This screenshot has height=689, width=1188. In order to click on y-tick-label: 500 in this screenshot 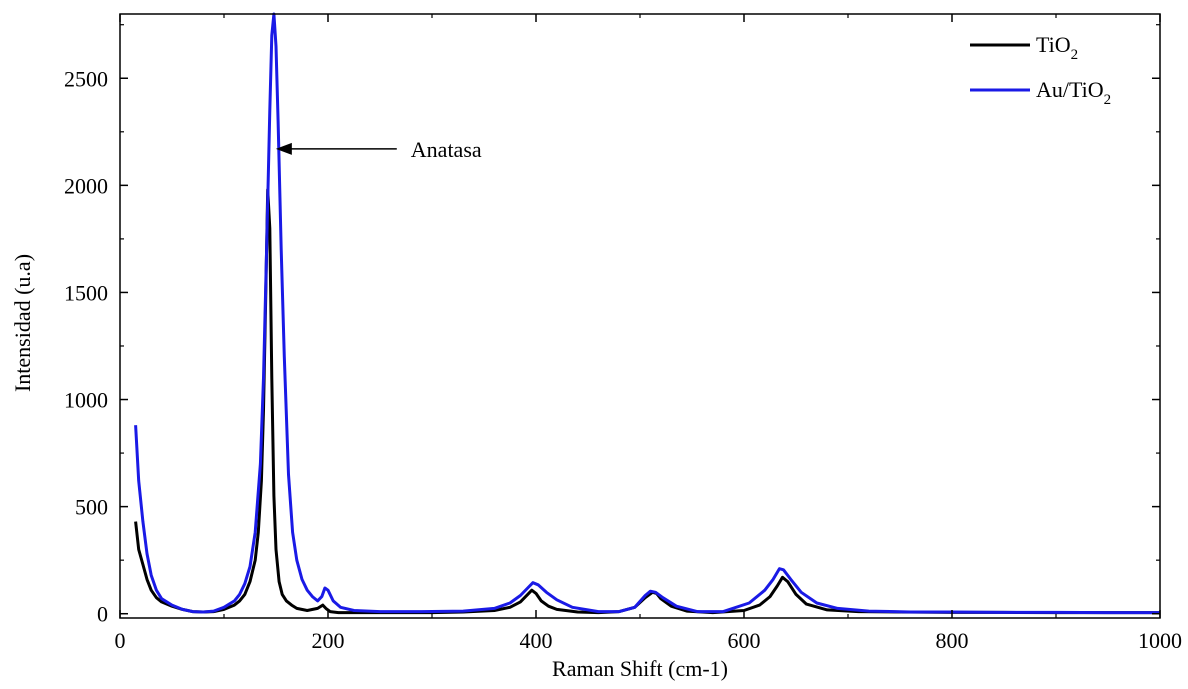, I will do `click(91, 507)`.